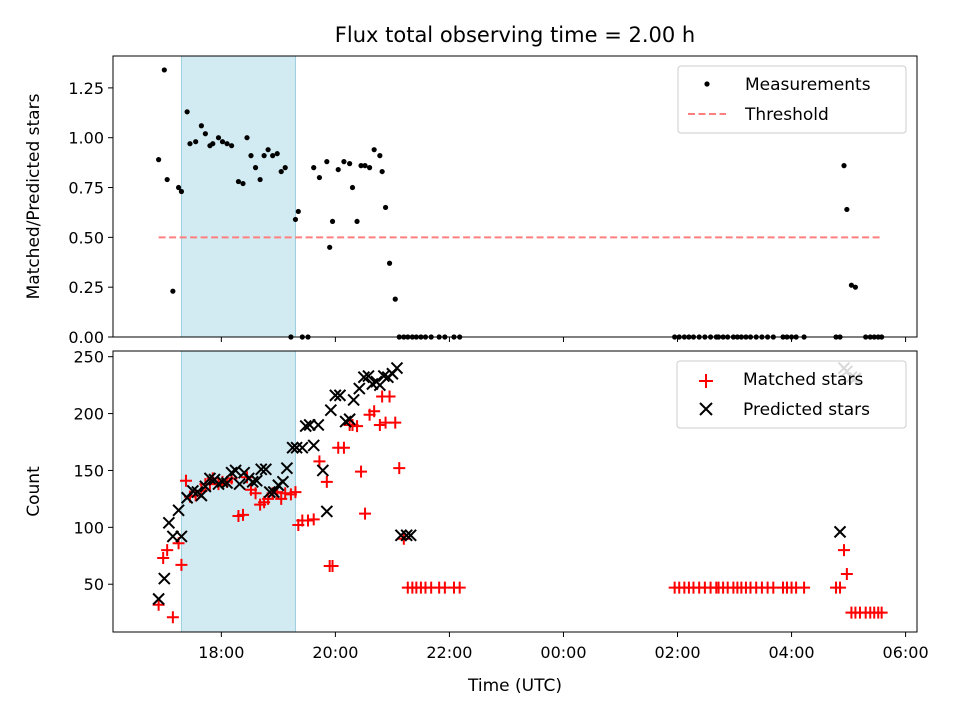  I want to click on y-tick-label: 50, so click(94, 584).